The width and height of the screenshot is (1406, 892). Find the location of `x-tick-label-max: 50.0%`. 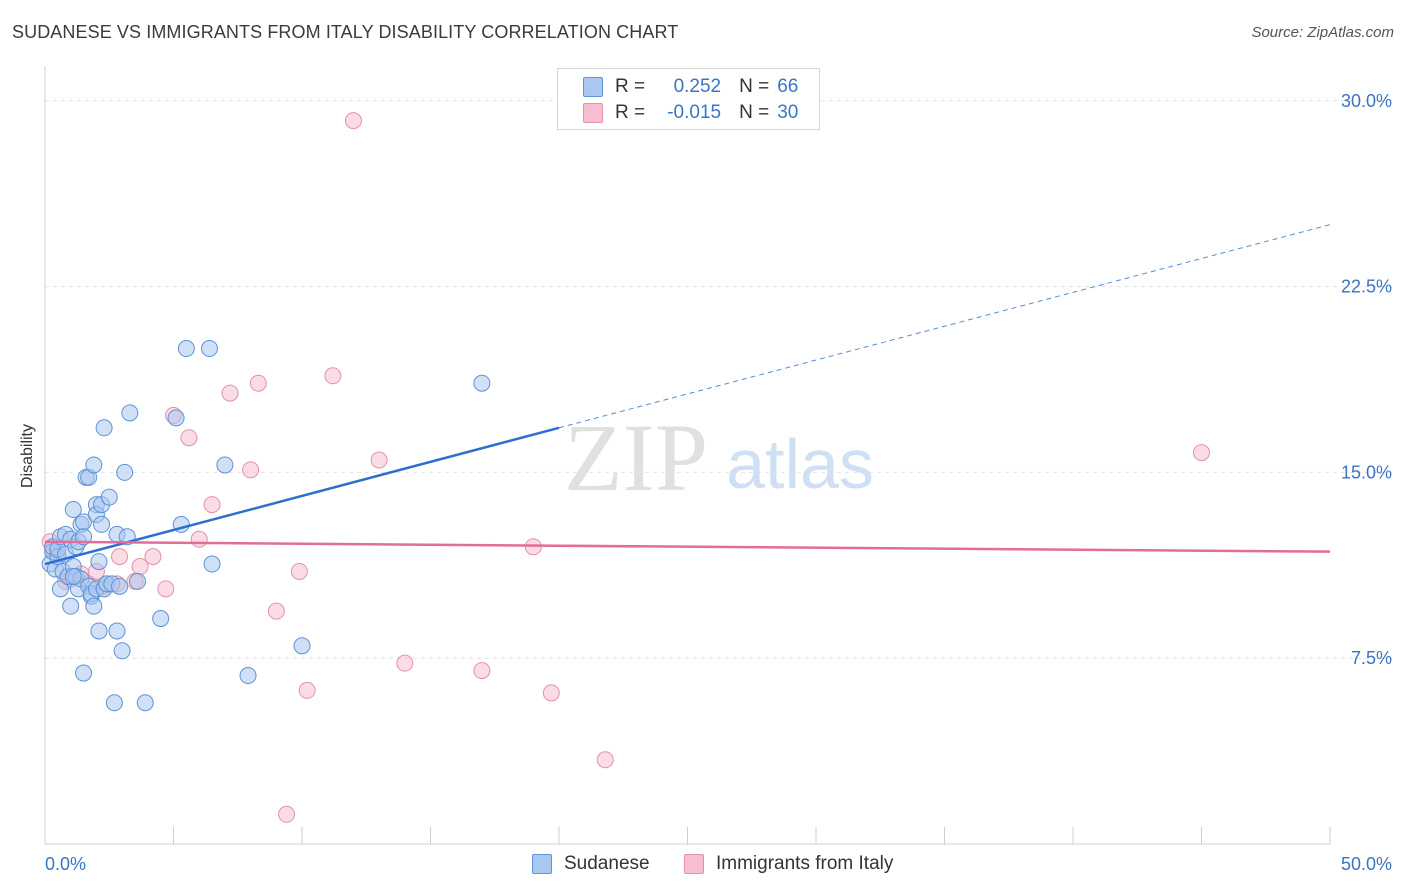

x-tick-label-max: 50.0% is located at coordinates (1366, 864).